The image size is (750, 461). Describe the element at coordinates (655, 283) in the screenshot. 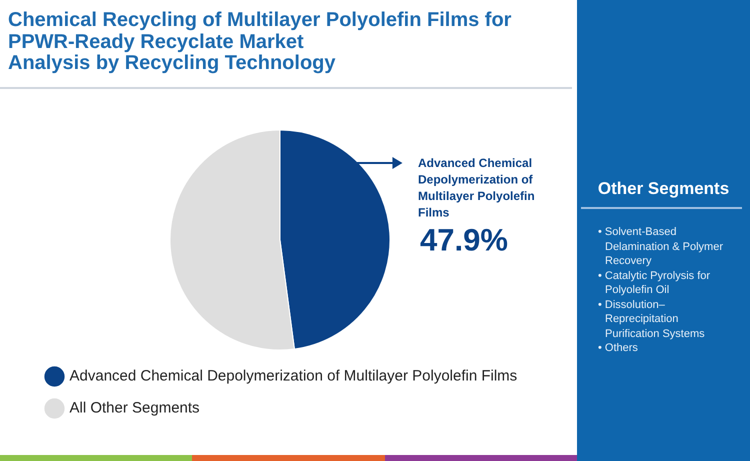

I see `text: • Catalytic Pyrolysis for Polyolefin Oil` at that location.